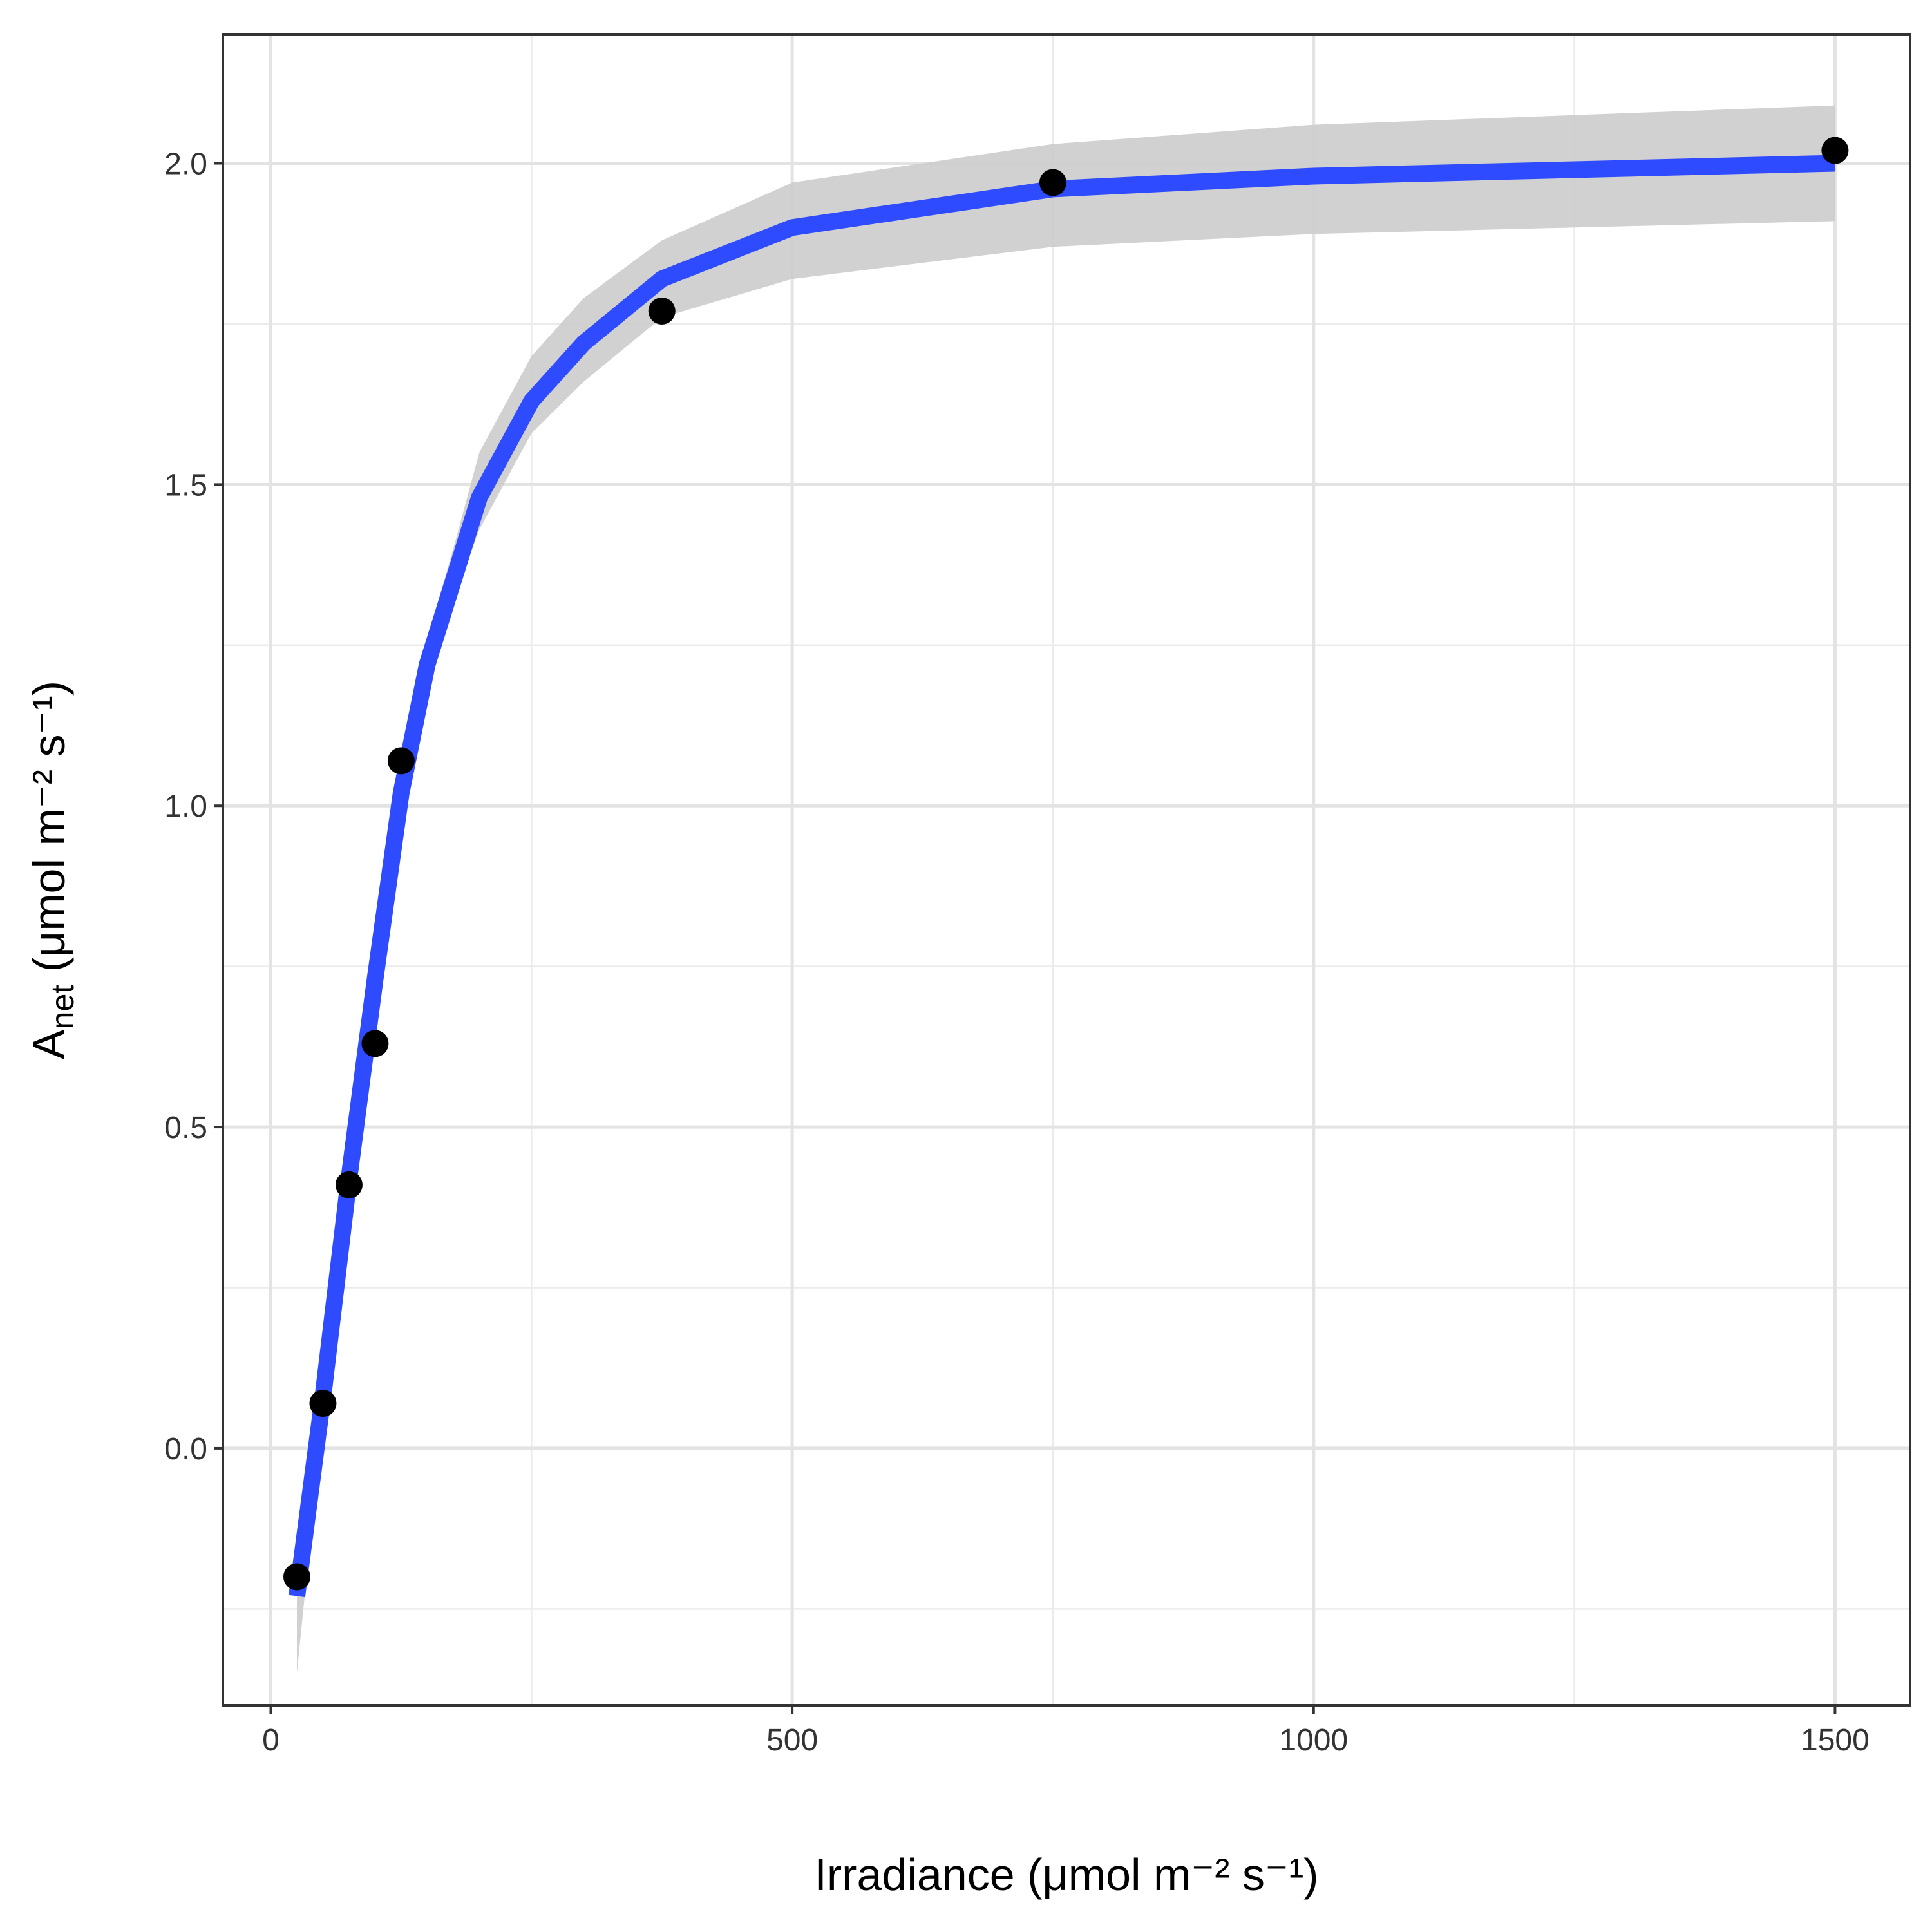 This screenshot has width=1932, height=1932. What do you see at coordinates (792, 1740) in the screenshot?
I see `x-tick-label: 500` at bounding box center [792, 1740].